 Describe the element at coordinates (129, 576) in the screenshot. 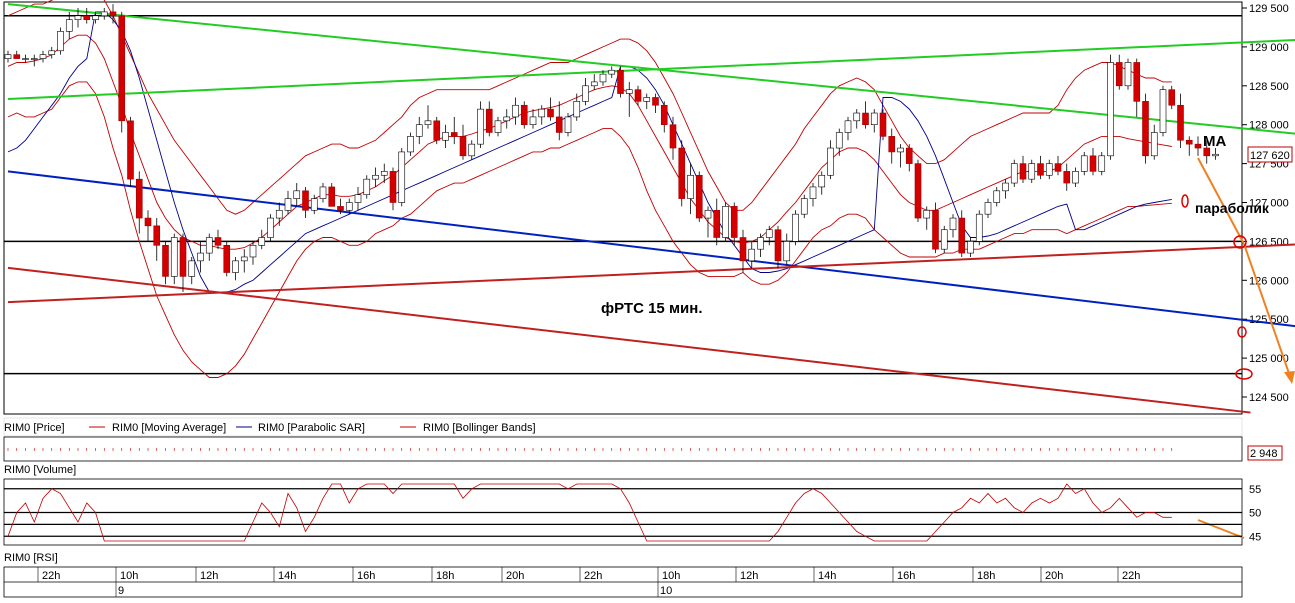

I see `time-tick-label: 10h` at that location.